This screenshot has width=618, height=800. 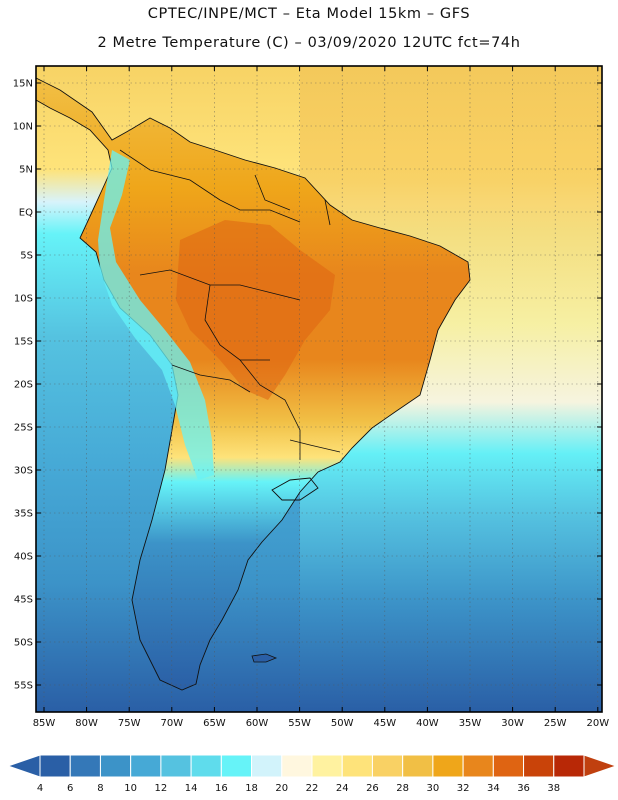 I want to click on colorbar-tick-label: 30, so click(x=433, y=788).